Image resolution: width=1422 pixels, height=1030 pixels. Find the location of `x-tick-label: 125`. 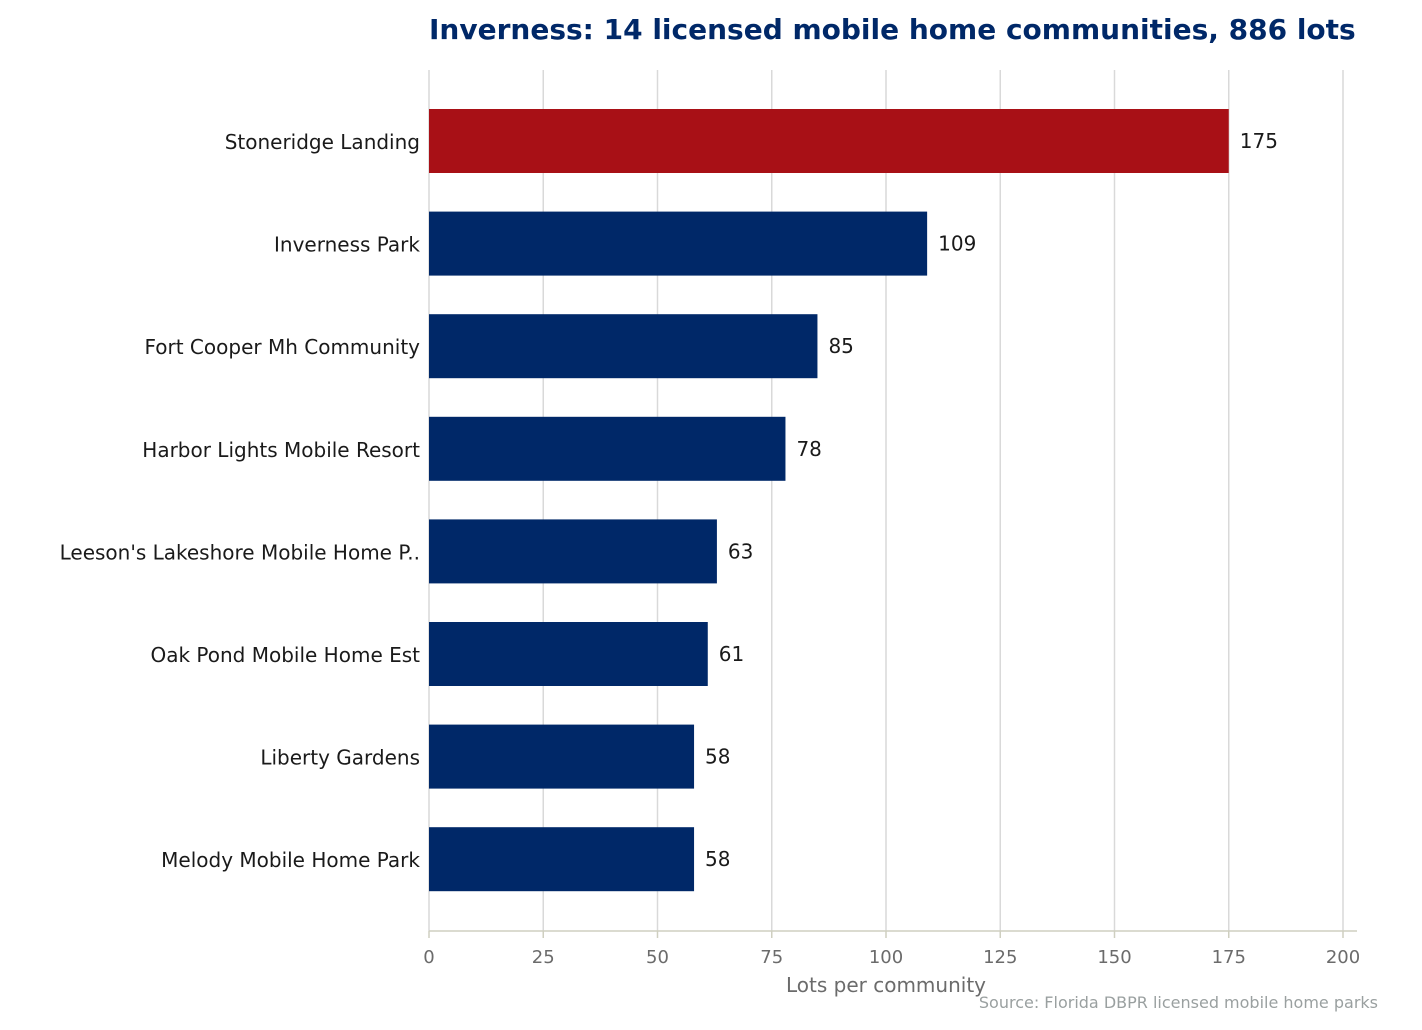

x-tick-label: 125 is located at coordinates (1000, 957).